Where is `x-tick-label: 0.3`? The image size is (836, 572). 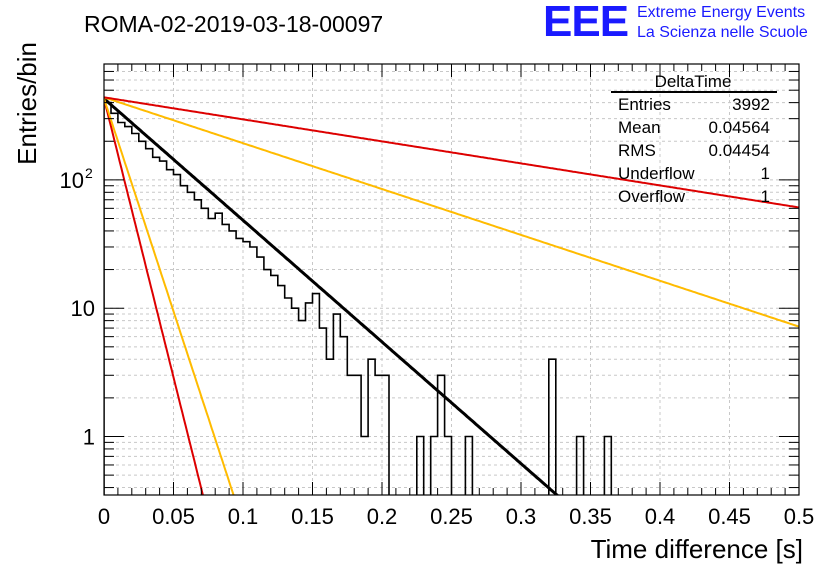
x-tick-label: 0.3 is located at coordinates (521, 516).